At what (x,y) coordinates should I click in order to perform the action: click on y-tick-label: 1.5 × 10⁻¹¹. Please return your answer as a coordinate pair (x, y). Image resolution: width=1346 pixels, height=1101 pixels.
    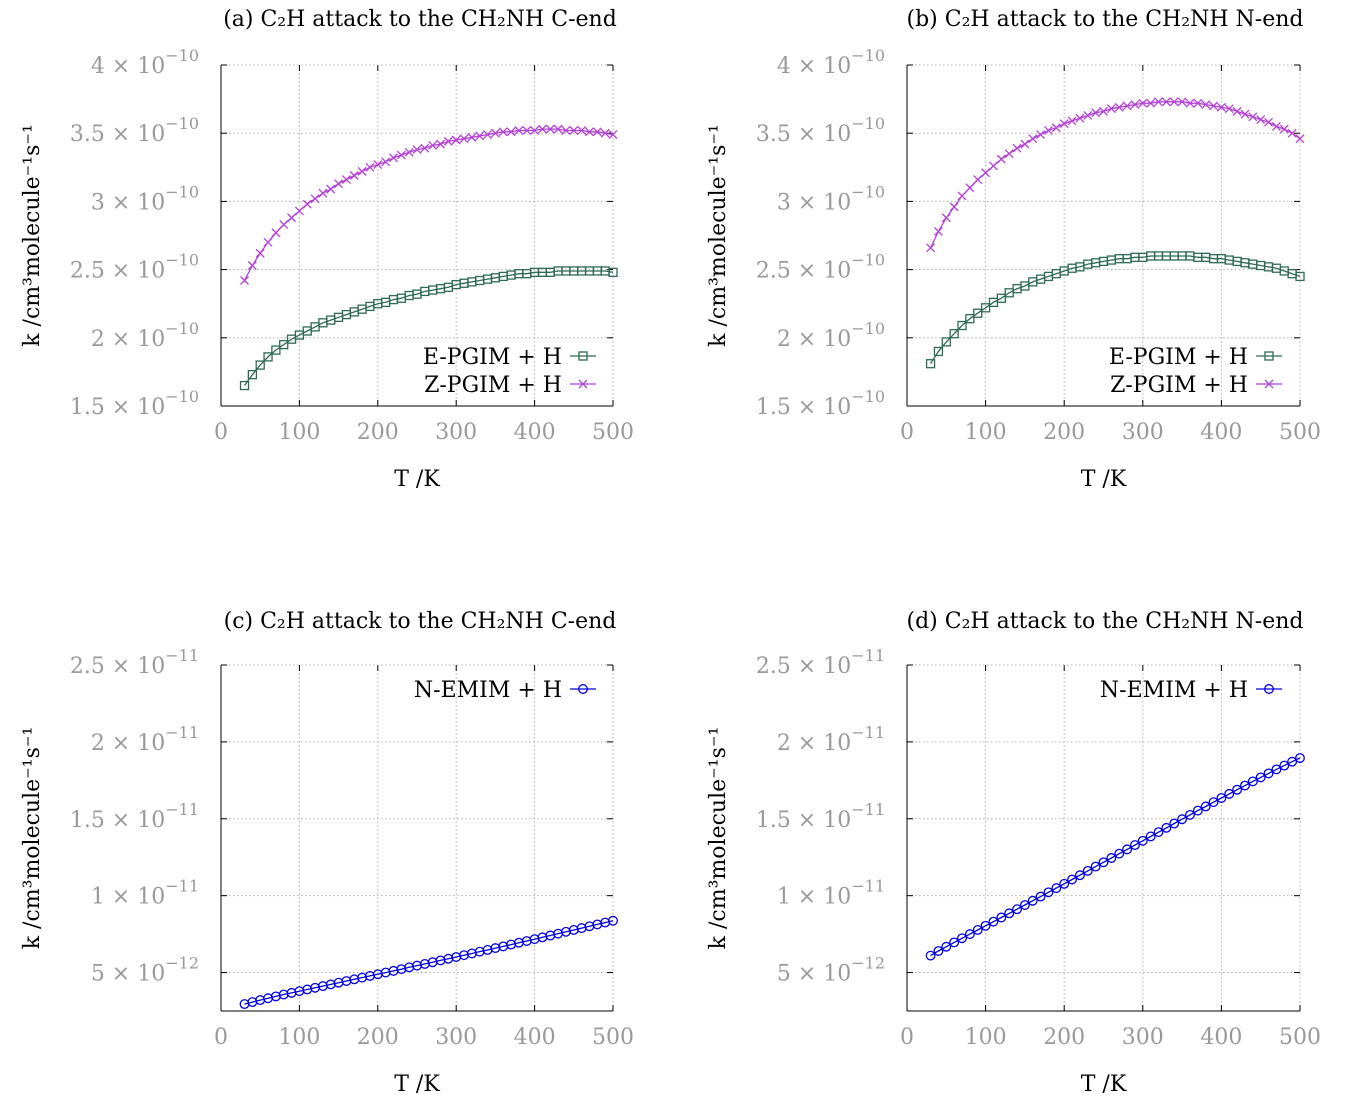
    Looking at the image, I should click on (820, 816).